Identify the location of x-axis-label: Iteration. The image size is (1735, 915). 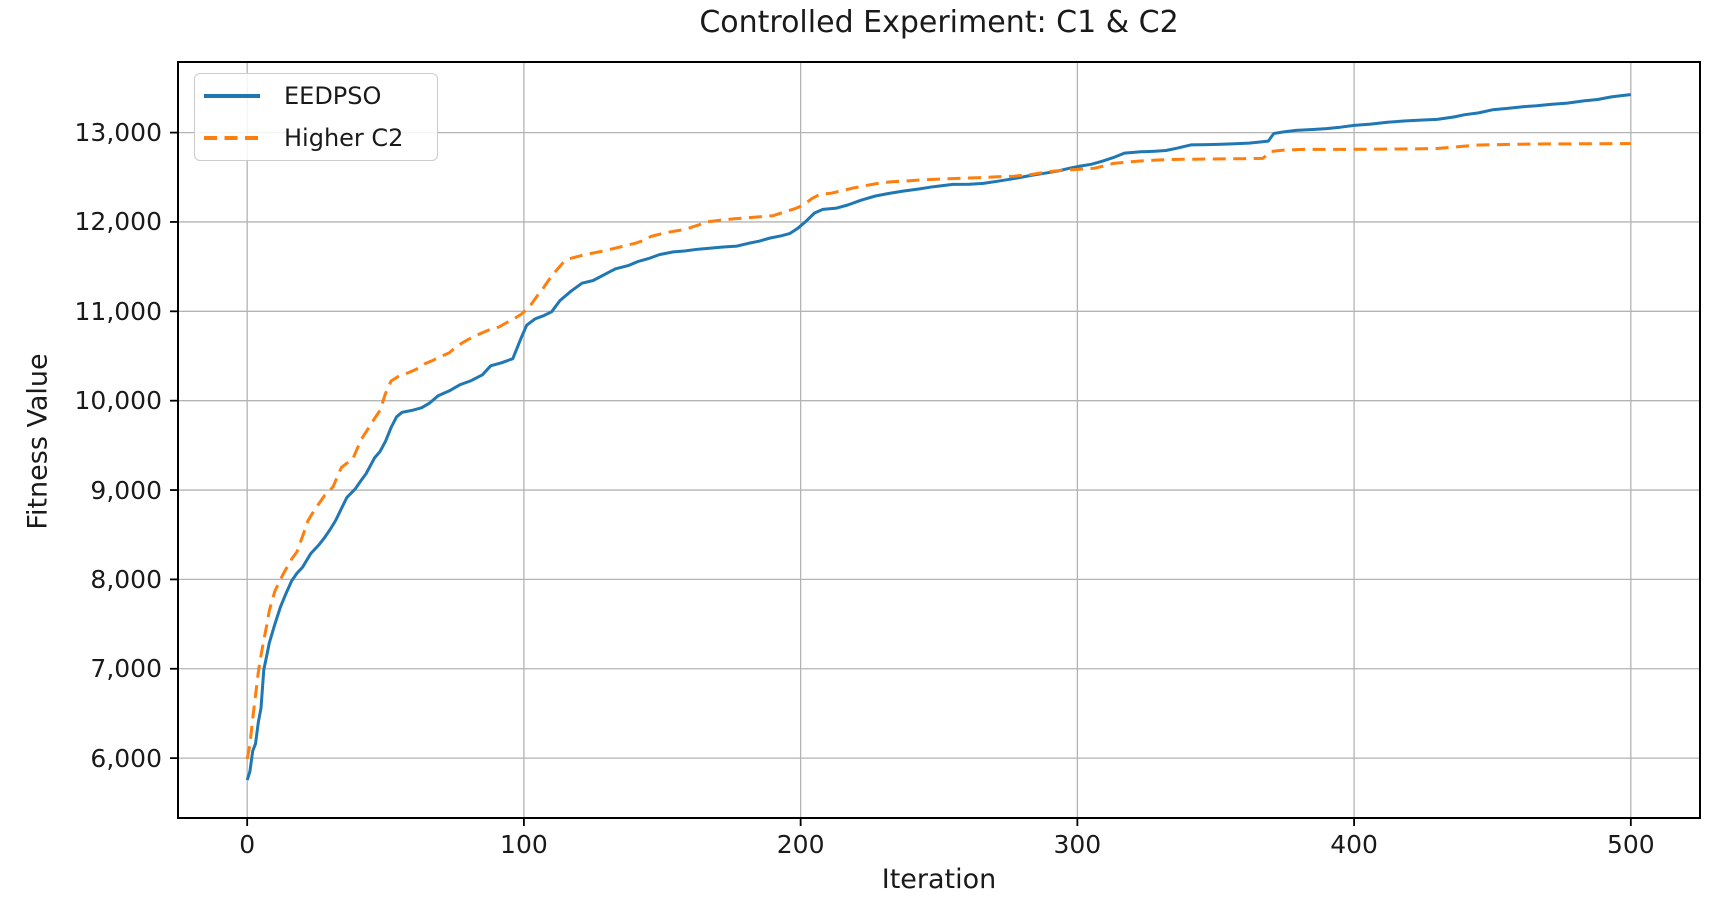
(939, 879).